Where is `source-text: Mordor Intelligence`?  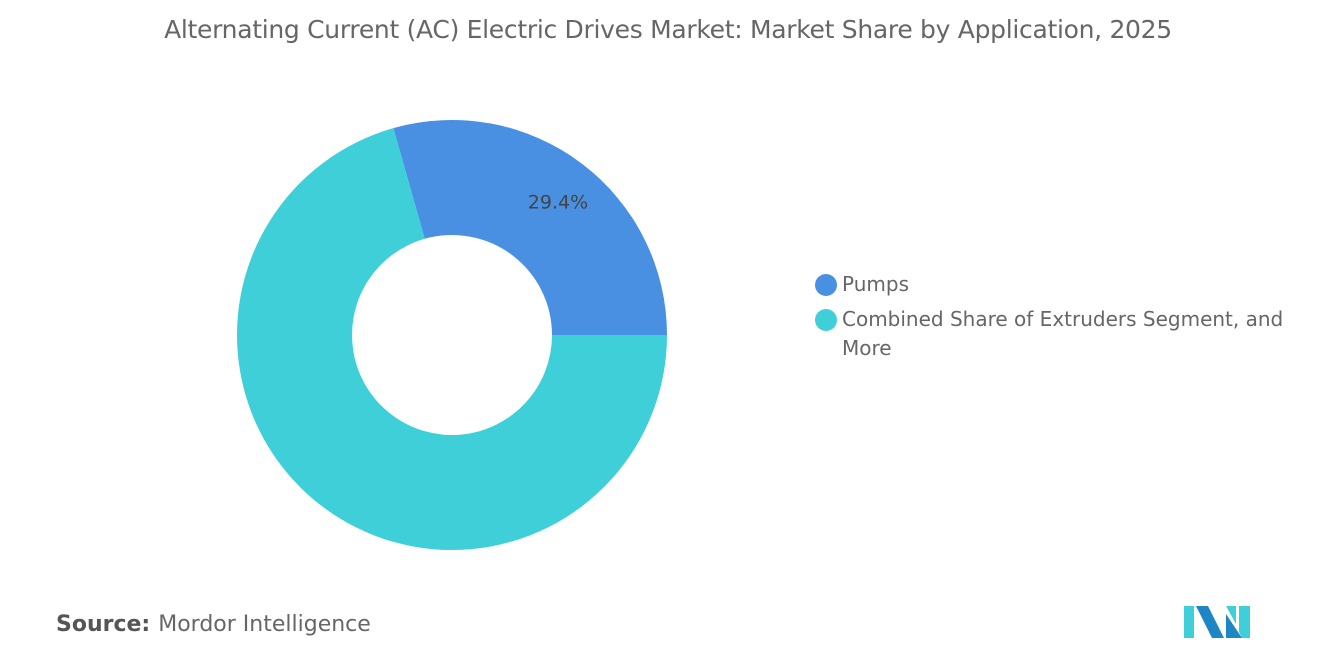
source-text: Mordor Intelligence is located at coordinates (264, 624).